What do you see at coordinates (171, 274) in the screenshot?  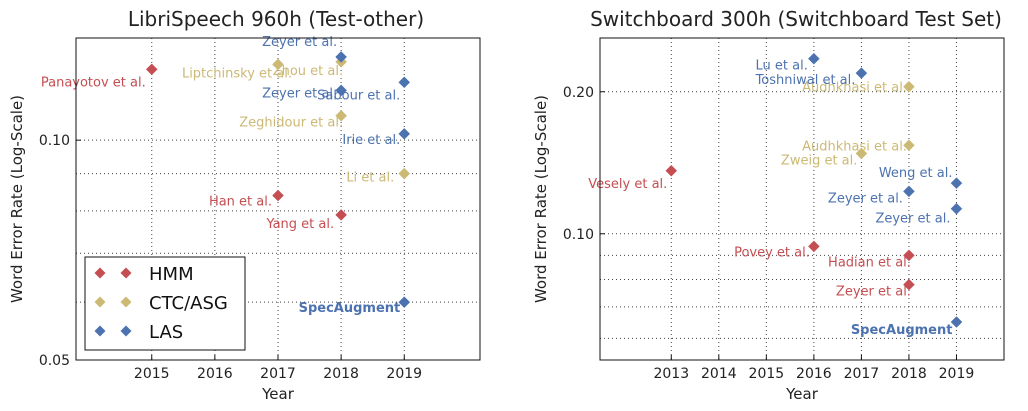 I see `legend-label: HMM` at bounding box center [171, 274].